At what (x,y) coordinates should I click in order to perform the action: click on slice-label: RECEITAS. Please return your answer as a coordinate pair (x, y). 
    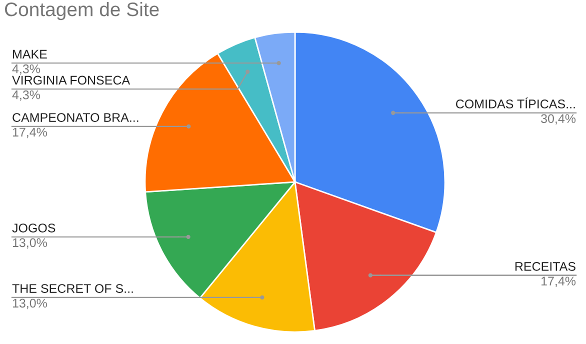
    Looking at the image, I should click on (545, 266).